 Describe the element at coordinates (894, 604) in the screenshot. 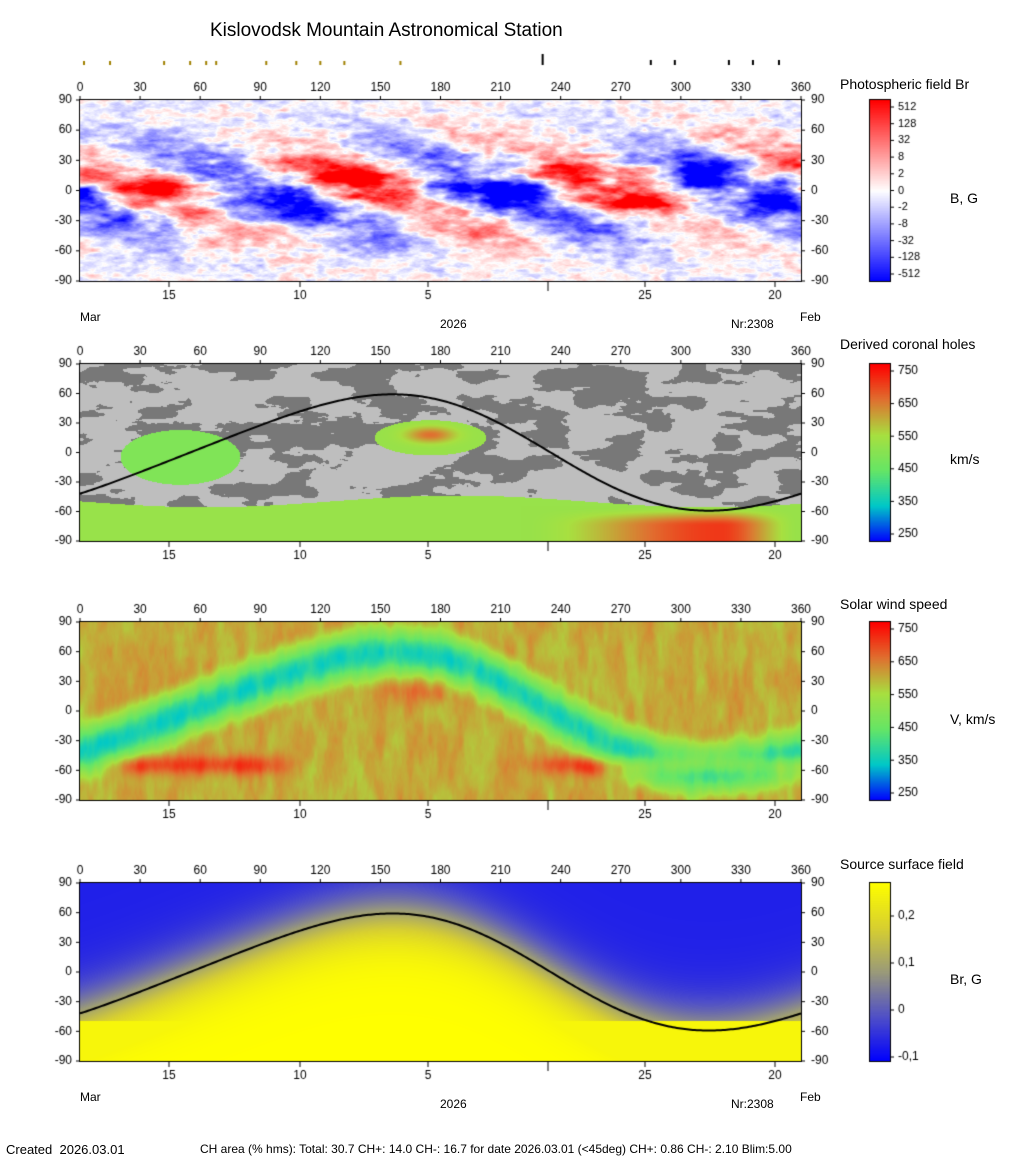

I see `panel3-colorbar-title: Solar wind speed` at that location.